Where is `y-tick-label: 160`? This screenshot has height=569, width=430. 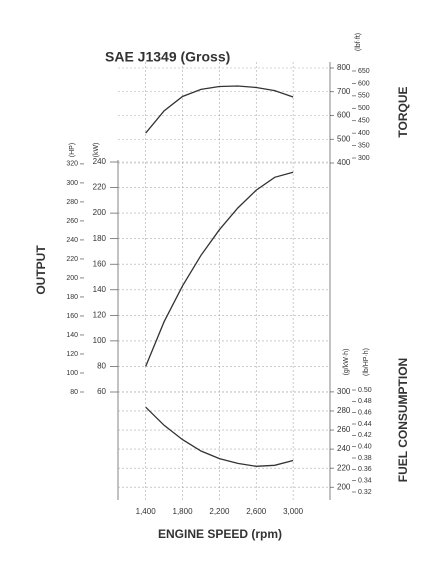 y-tick-label: 160 is located at coordinates (100, 263).